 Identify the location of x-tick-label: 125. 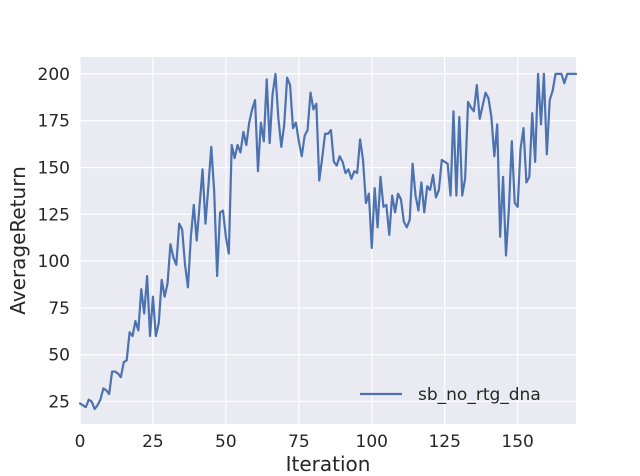
(444, 442).